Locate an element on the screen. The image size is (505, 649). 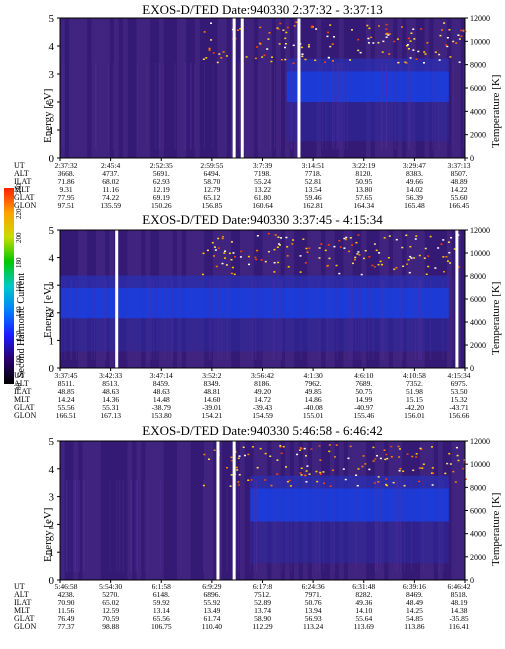
panel3-y2tick-label: 10000 is located at coordinates (480, 464).